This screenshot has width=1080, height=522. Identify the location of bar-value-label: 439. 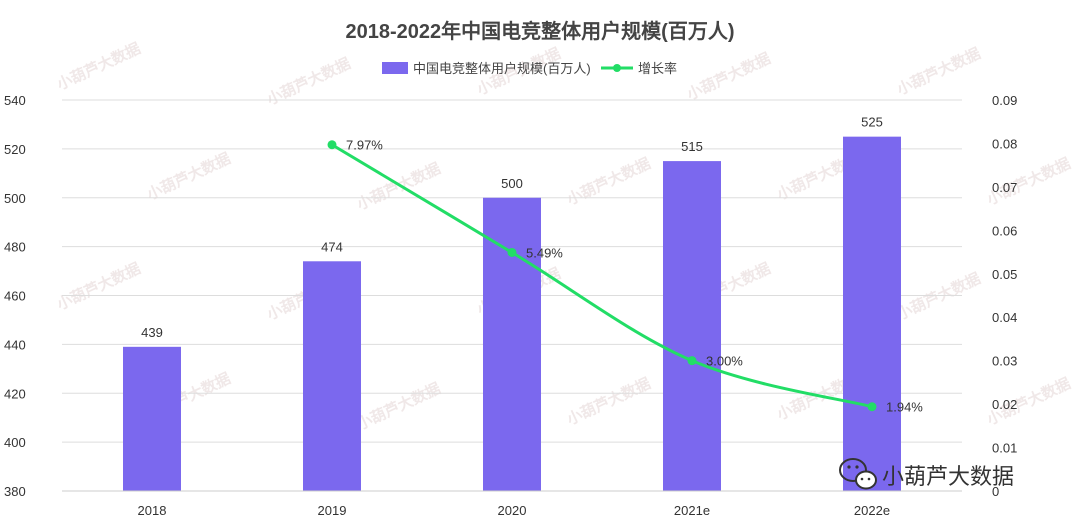
(152, 332).